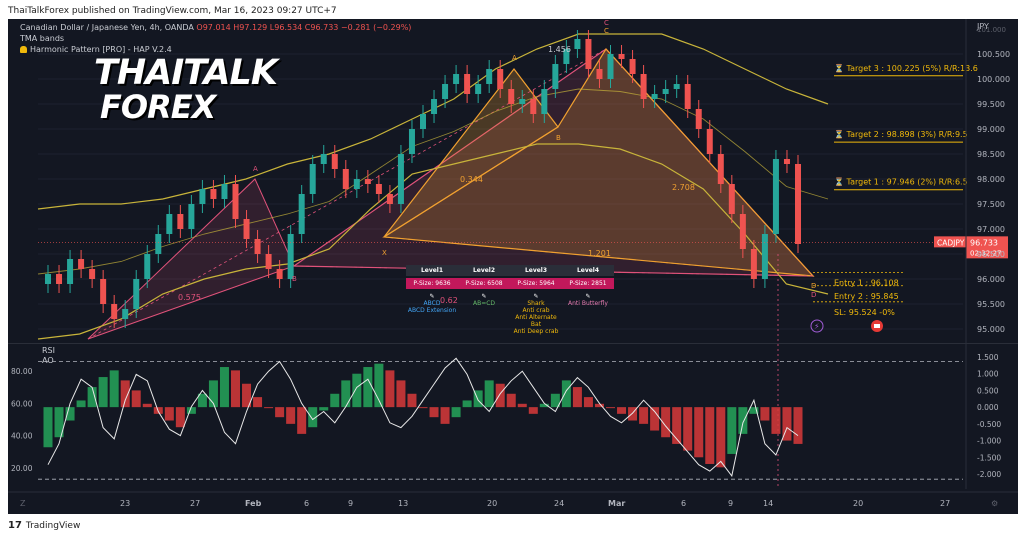 This screenshot has width=1024, height=538. I want to click on price-unit-label: JPY, so click(982, 26).